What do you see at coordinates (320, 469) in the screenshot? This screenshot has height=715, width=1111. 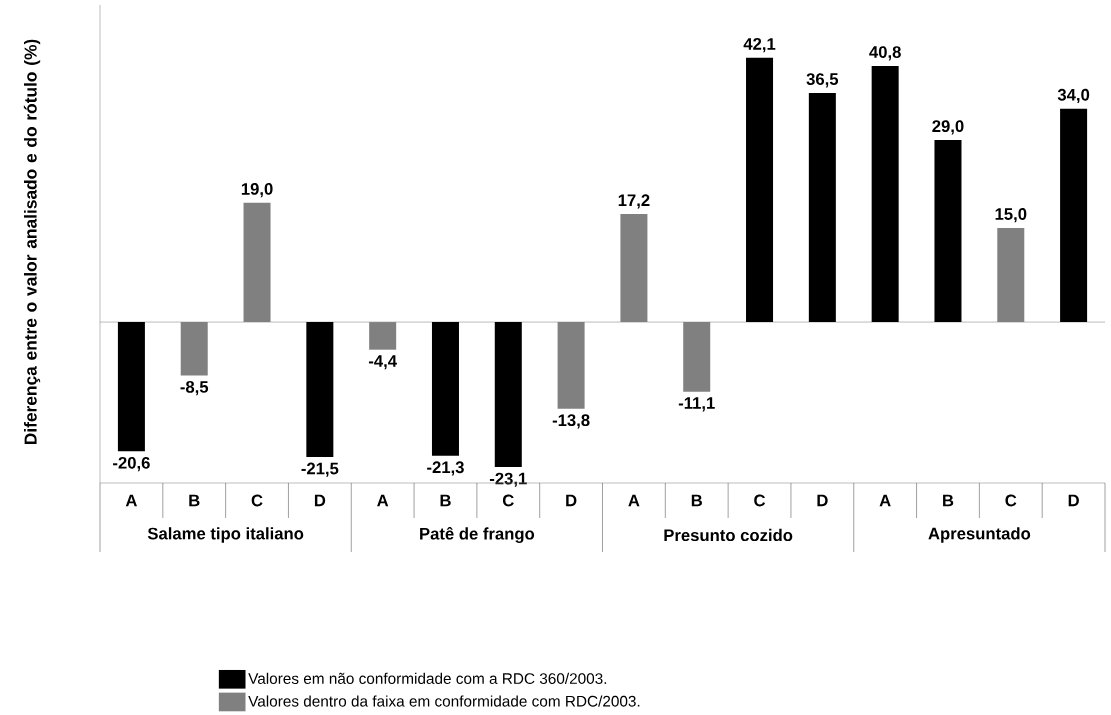 I see `data-label: -21,5` at bounding box center [320, 469].